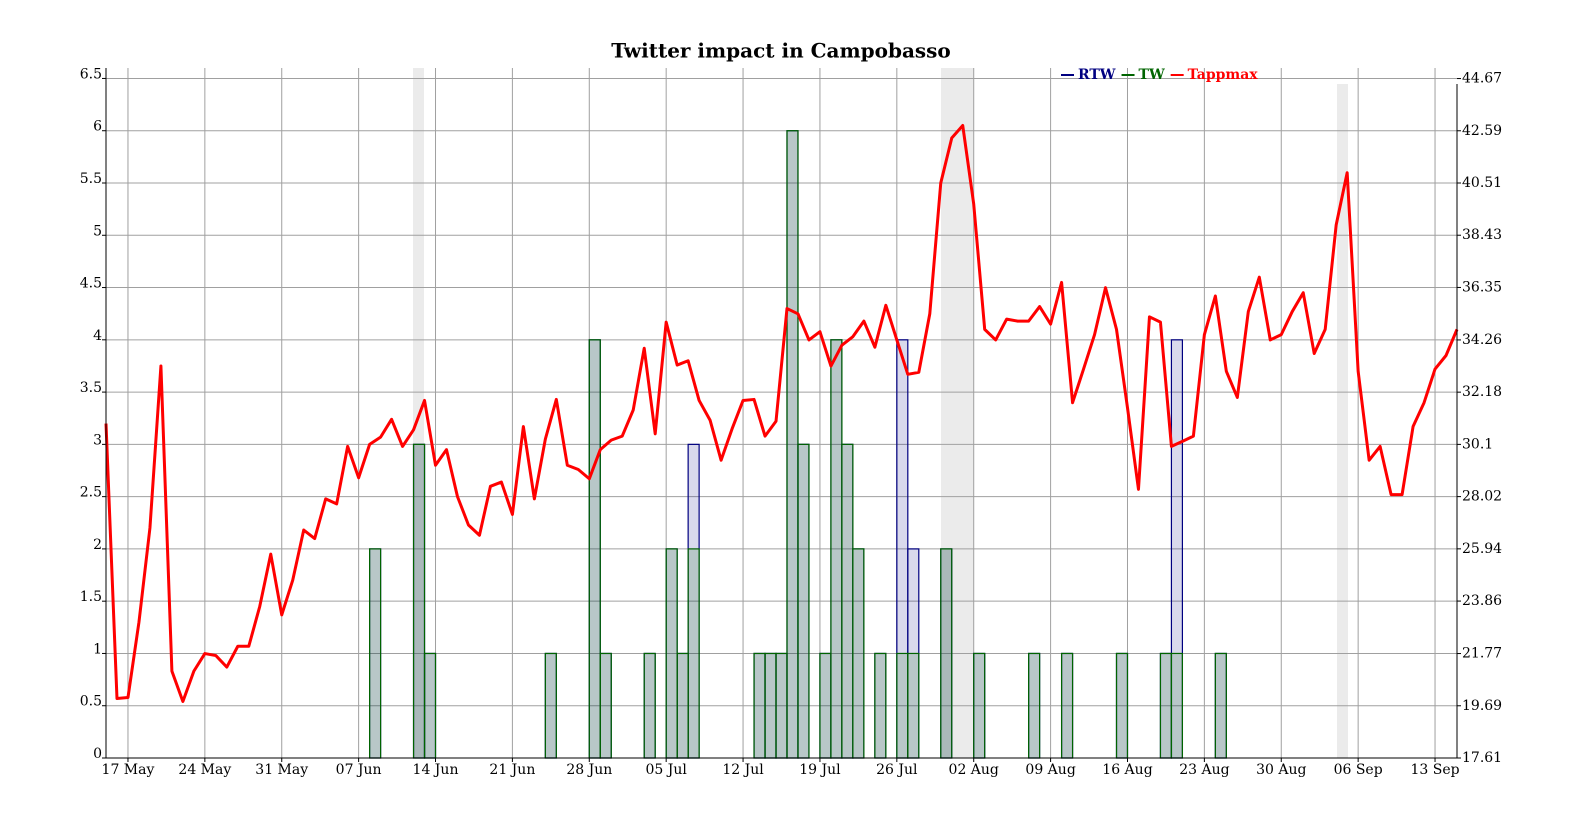 The image size is (1580, 824). What do you see at coordinates (743, 770) in the screenshot?
I see `x-tick-label: 12 Jul` at bounding box center [743, 770].